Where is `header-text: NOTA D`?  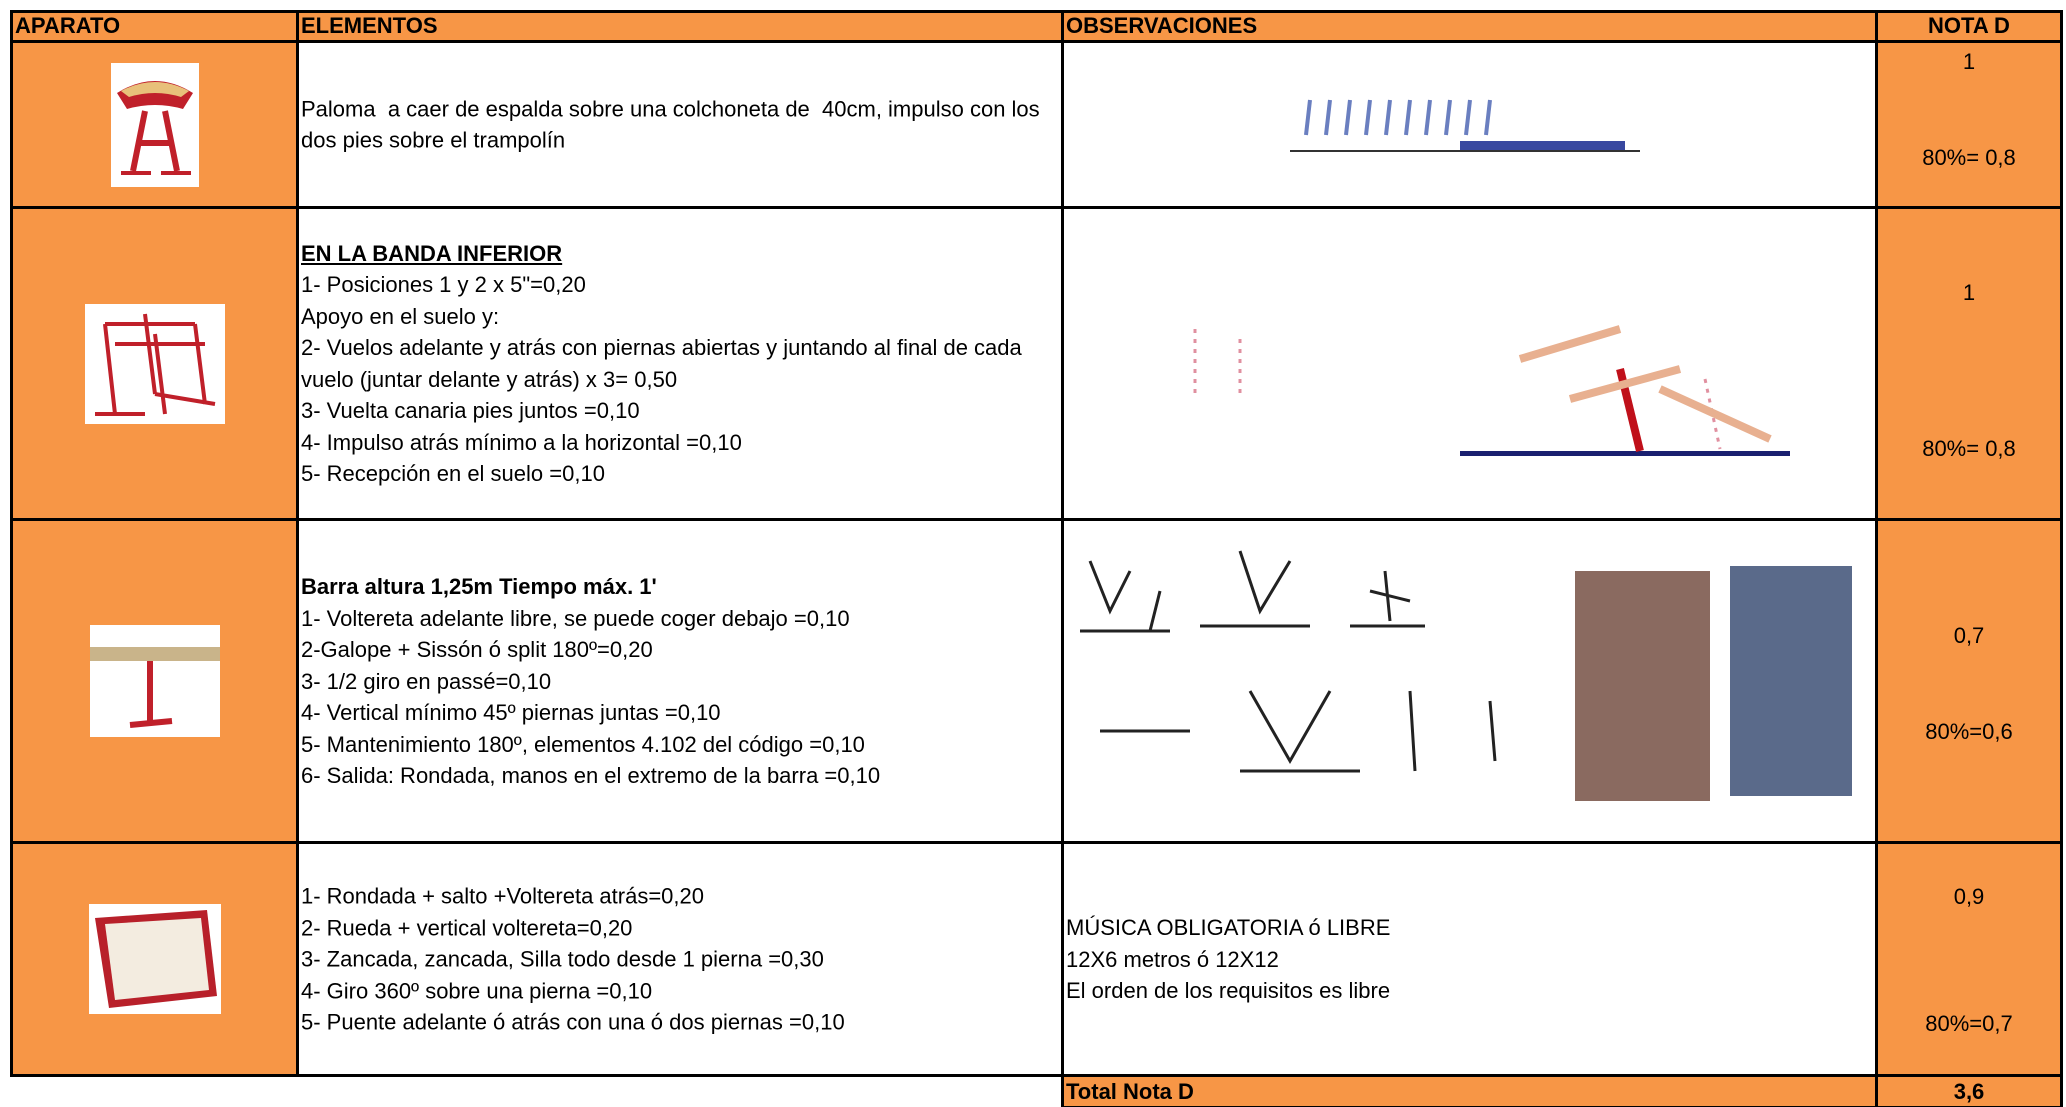
header-text: NOTA D is located at coordinates (1969, 25).